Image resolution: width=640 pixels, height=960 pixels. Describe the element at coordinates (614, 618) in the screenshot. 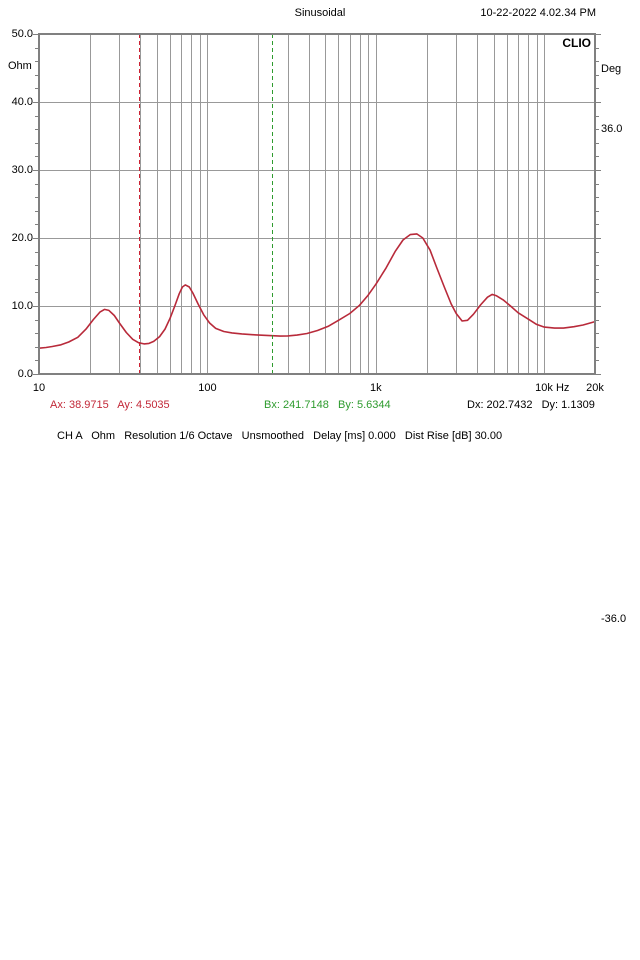

I see `y-right-tick-label: -36.0` at that location.